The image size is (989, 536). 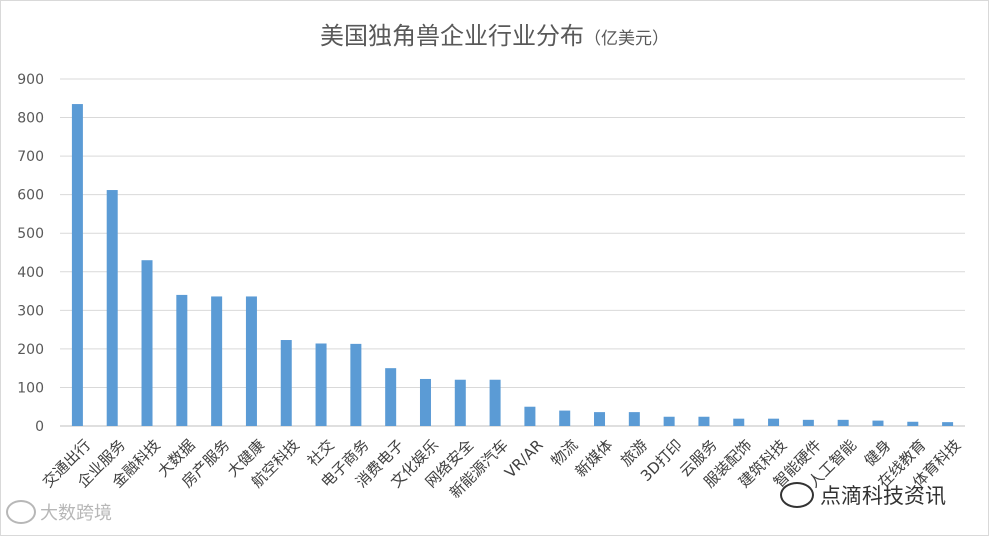 I want to click on chart-title: 美国独角兽企业行业分布（亿美元）, so click(x=494, y=33).